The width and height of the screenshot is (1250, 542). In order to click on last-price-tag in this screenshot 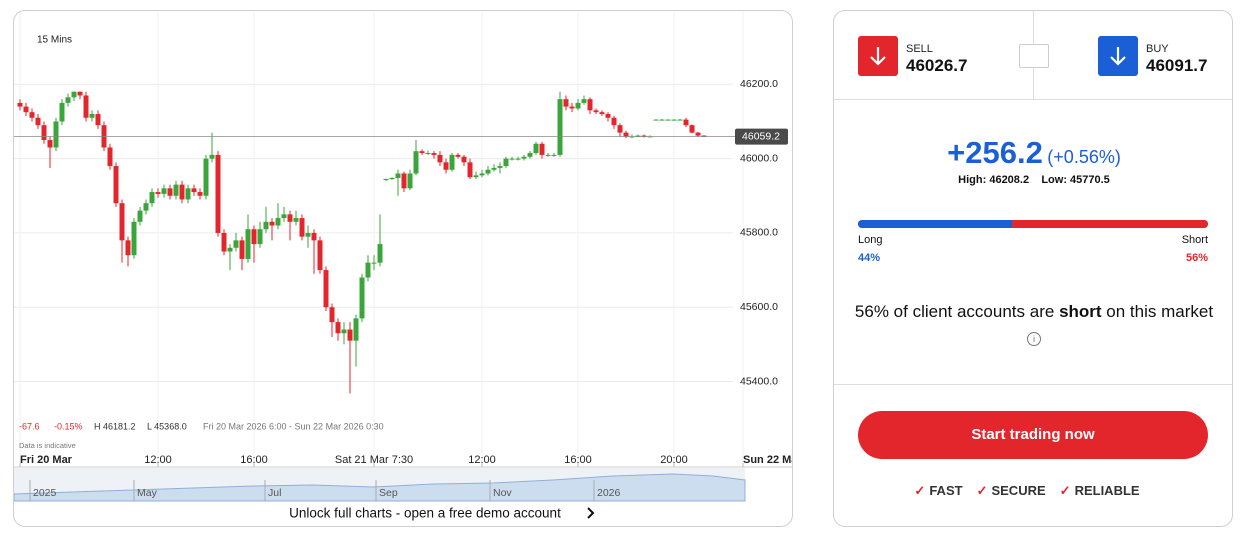, I will do `click(761, 136)`.